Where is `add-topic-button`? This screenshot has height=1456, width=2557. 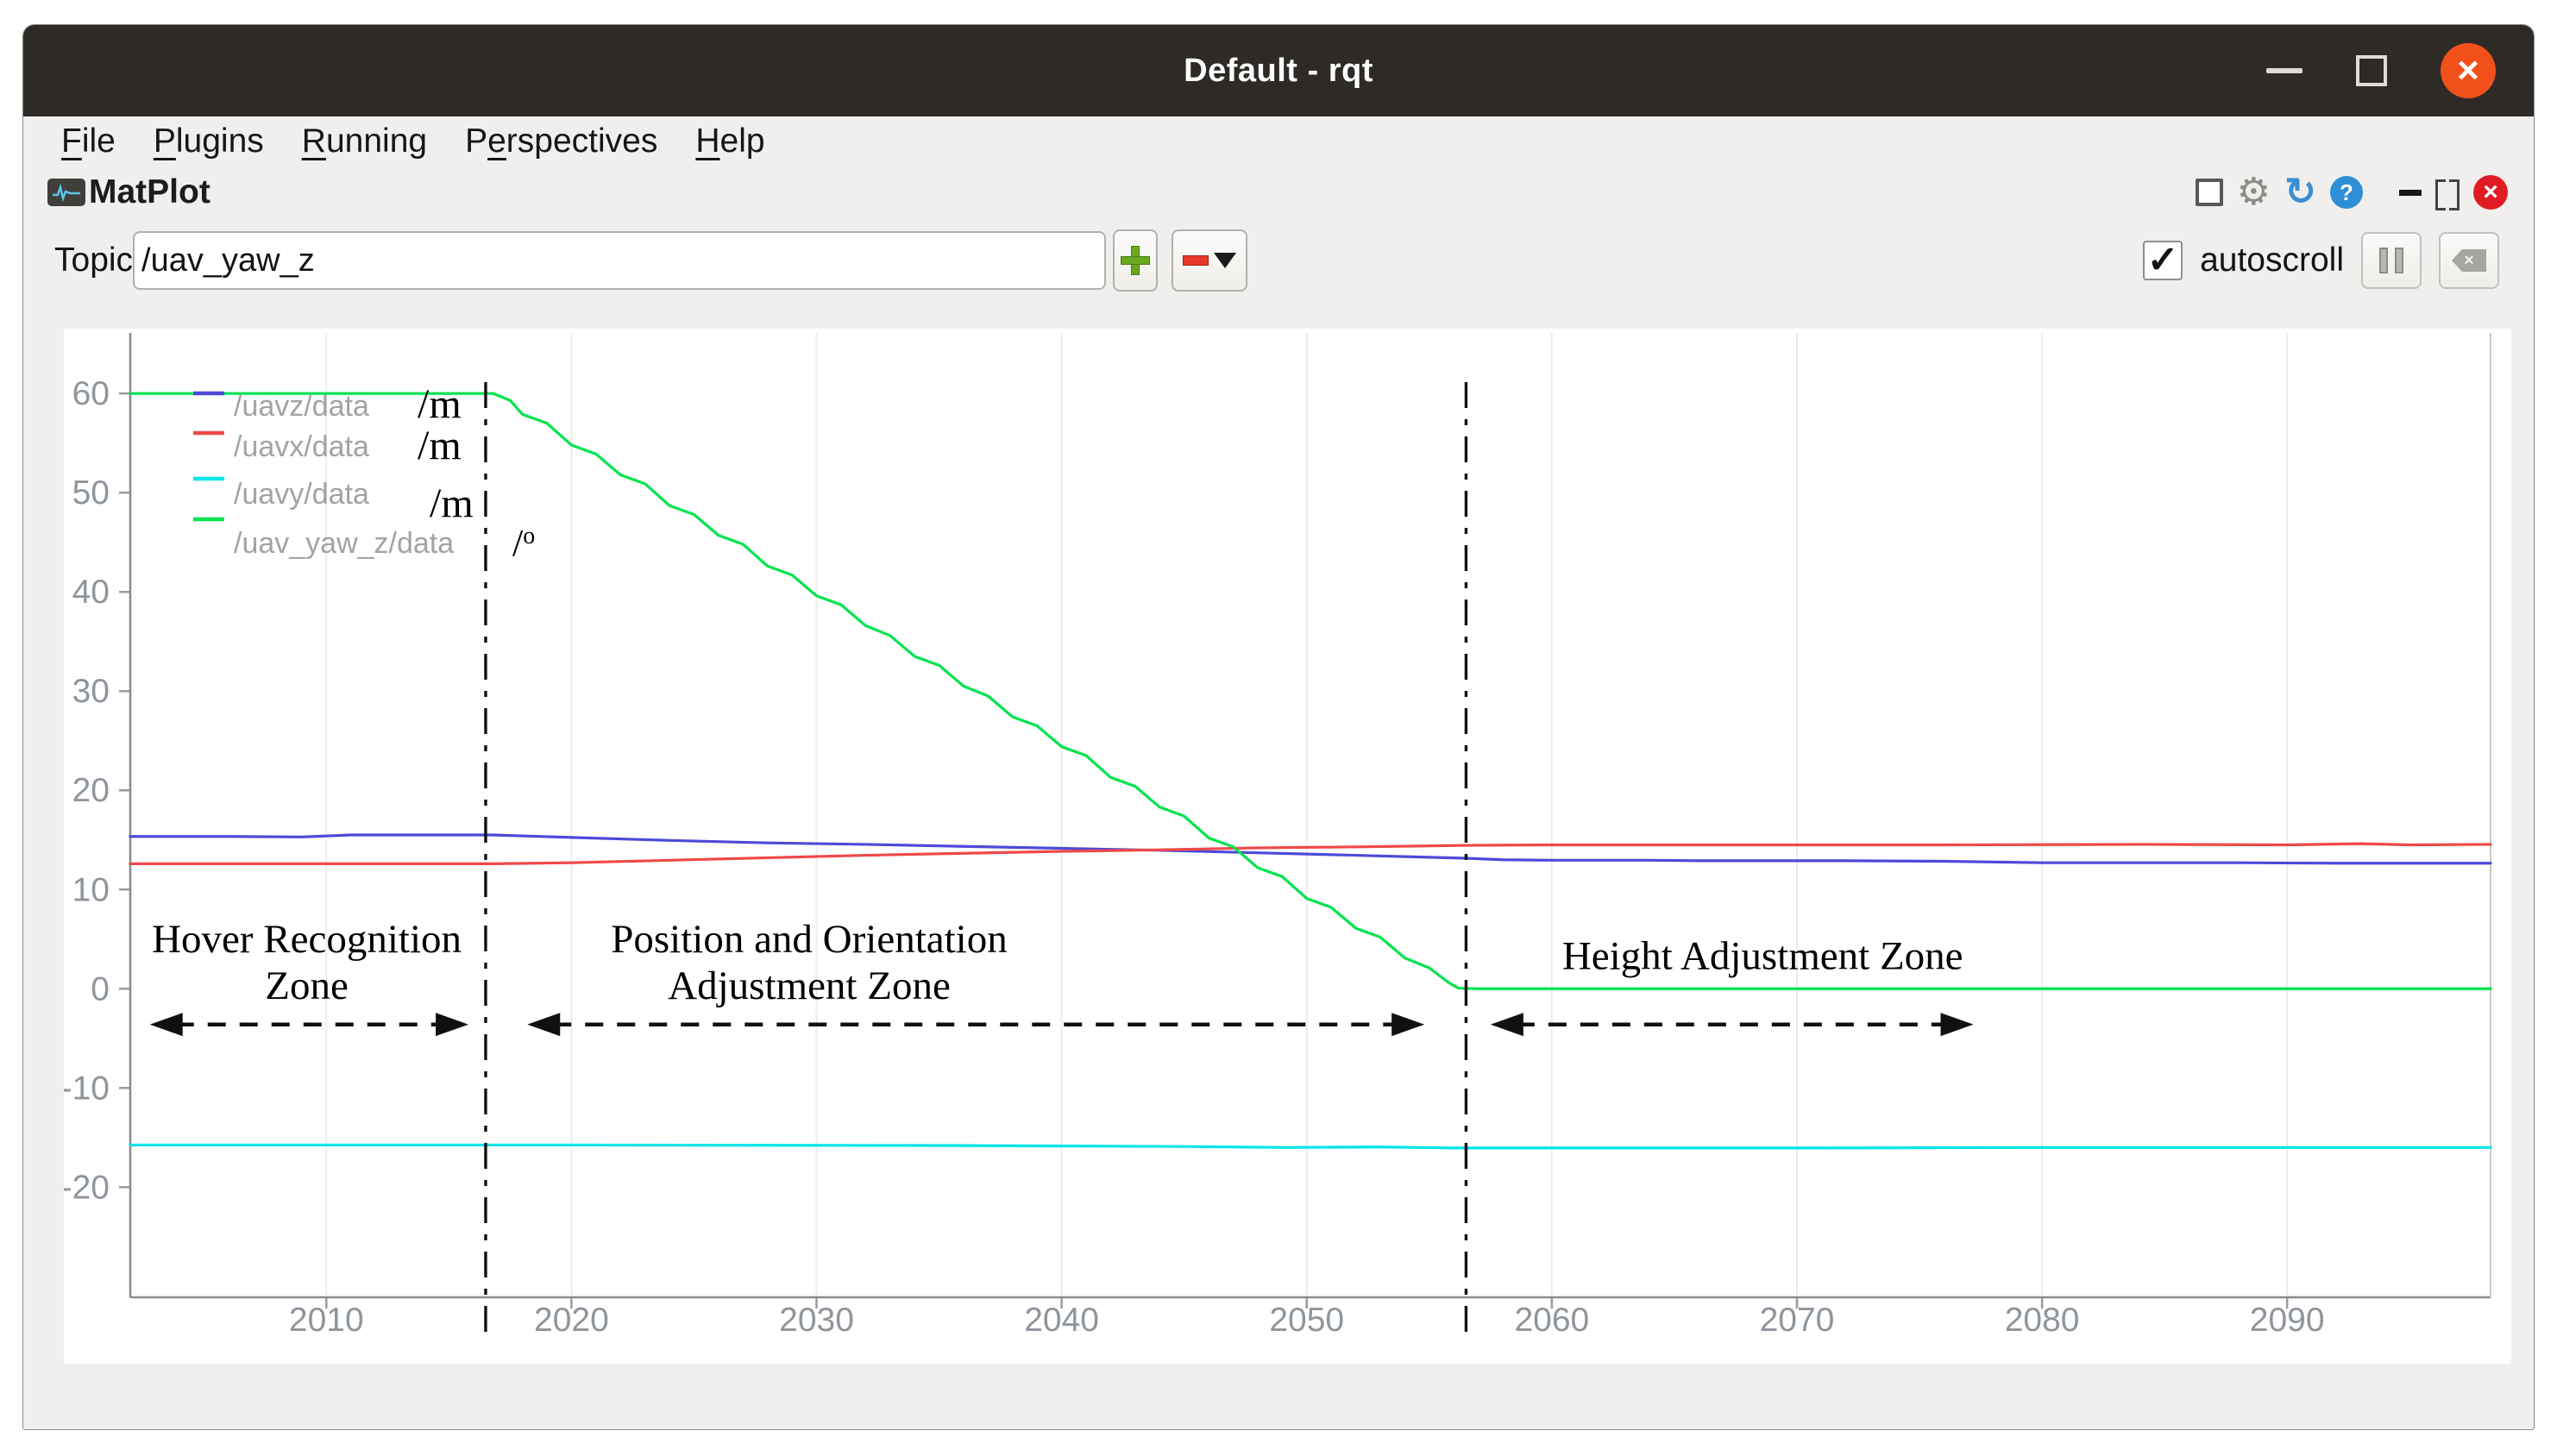 add-topic-button is located at coordinates (1136, 261).